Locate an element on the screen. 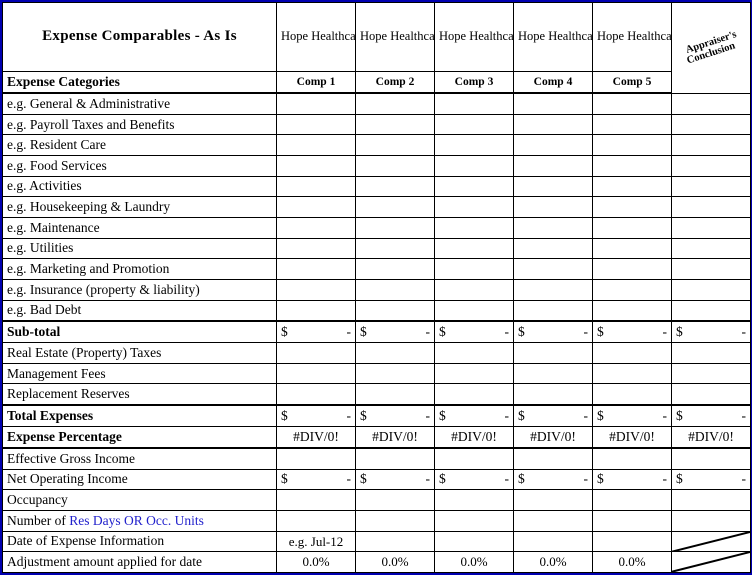 Image resolution: width=752 pixels, height=575 pixels. cell-div-error-comp-5: #DIV/0! is located at coordinates (632, 437).